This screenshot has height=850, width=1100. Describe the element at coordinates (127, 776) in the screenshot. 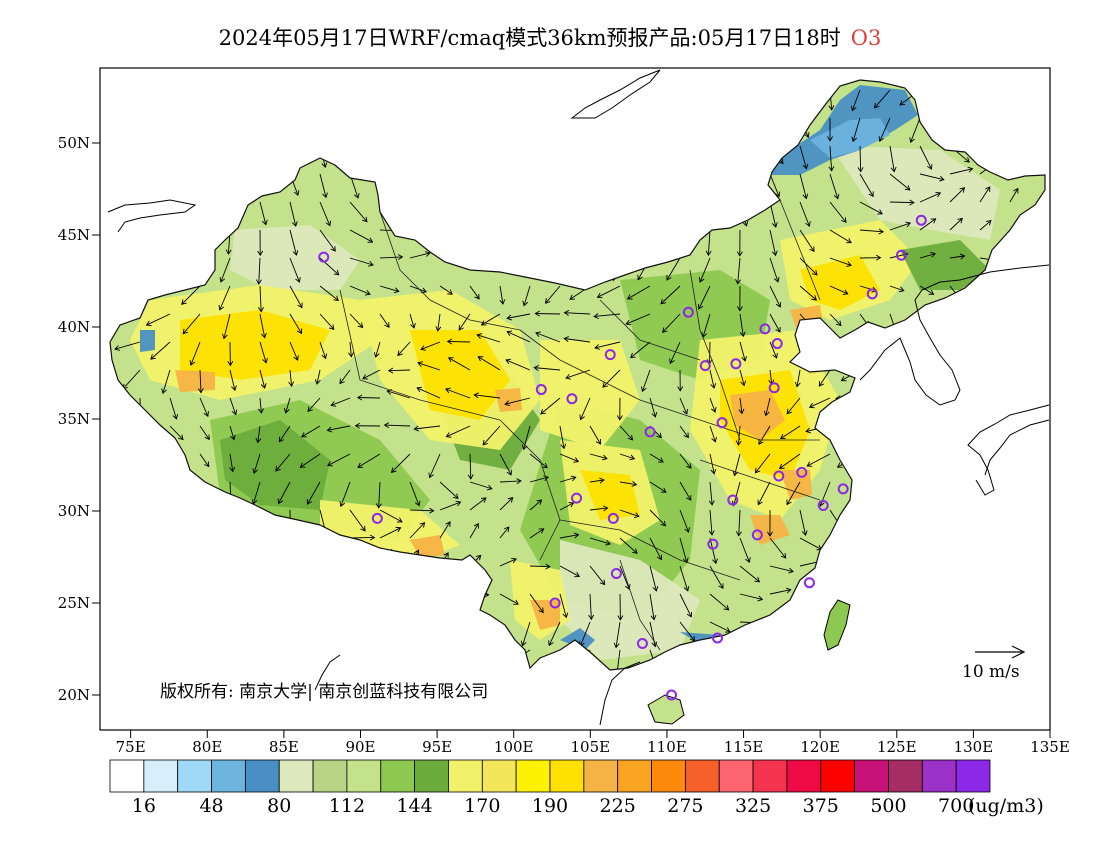

I see `colorbar-swatch` at that location.